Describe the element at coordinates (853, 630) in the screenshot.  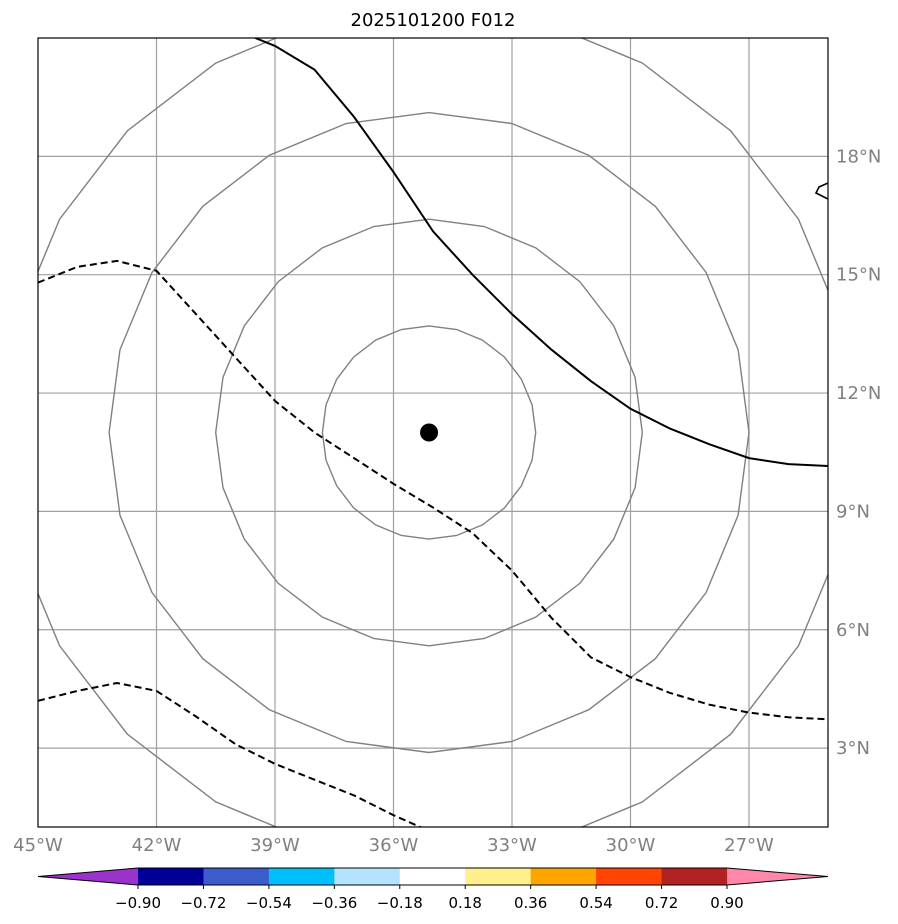
I see `latitude-label: 6°N` at that location.